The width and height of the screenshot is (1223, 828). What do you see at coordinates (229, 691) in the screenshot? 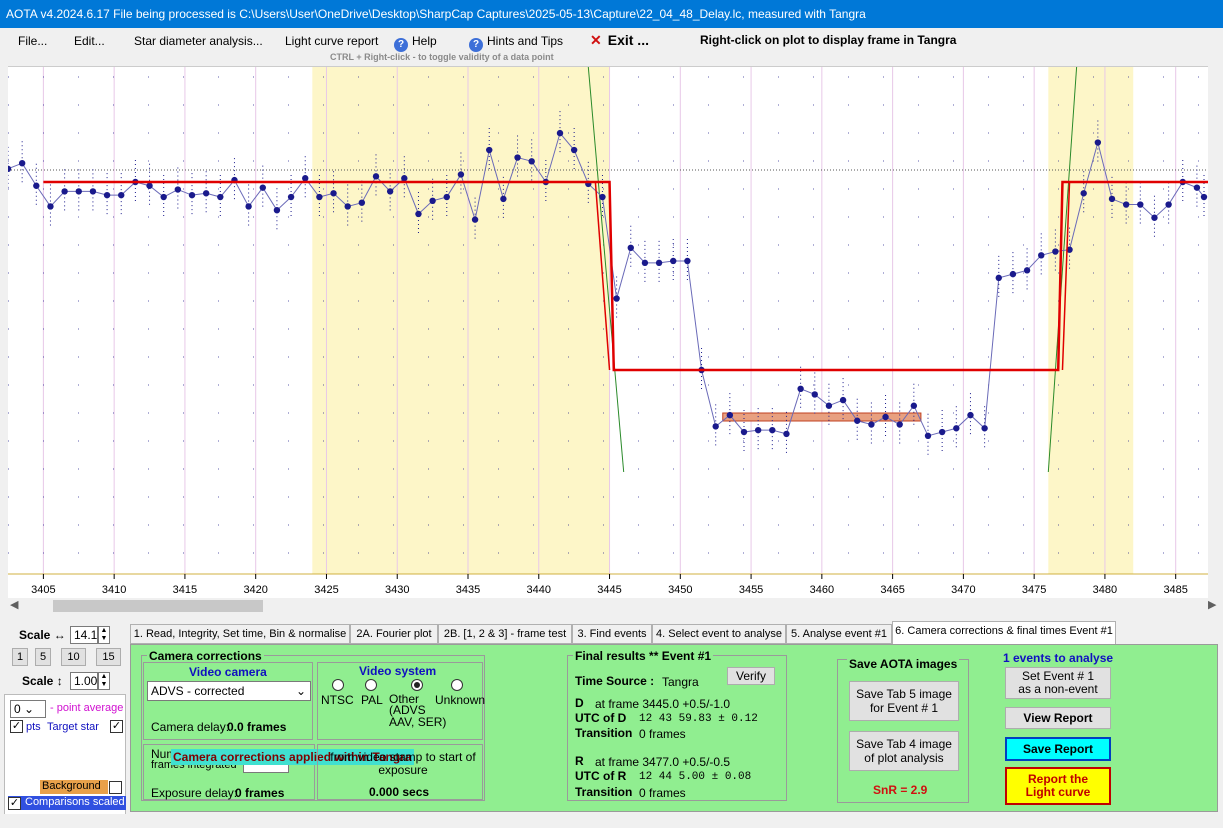
I see `camera-model-select: ADVS - corrected ⌄` at bounding box center [229, 691].